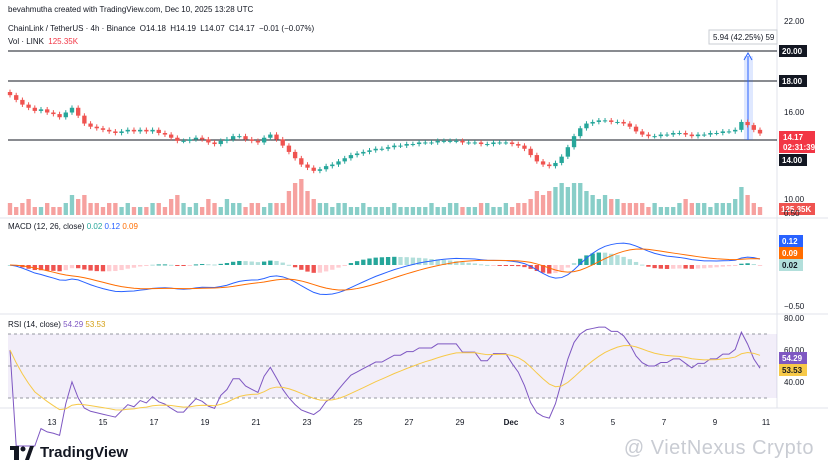 This screenshot has width=828, height=473. What do you see at coordinates (152, 28) in the screenshot?
I see `ohlc-open: O14.18` at bounding box center [152, 28].